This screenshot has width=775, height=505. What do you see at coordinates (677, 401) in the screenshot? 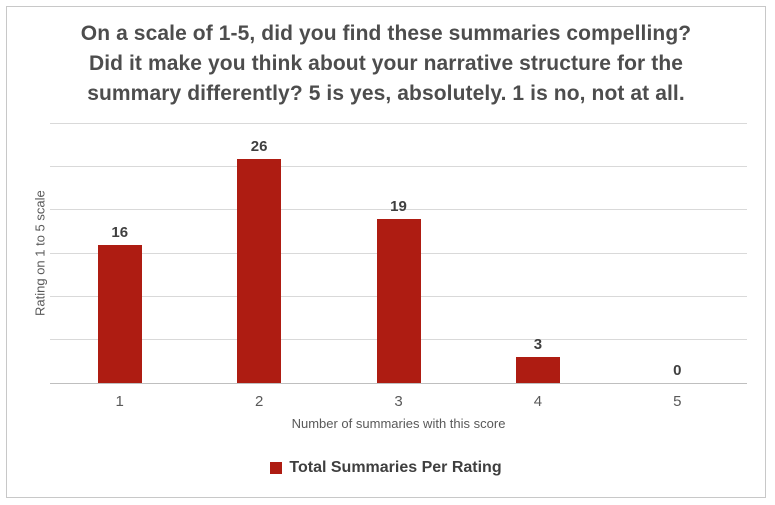
I see `x-tick-label-5: 5` at bounding box center [677, 401].